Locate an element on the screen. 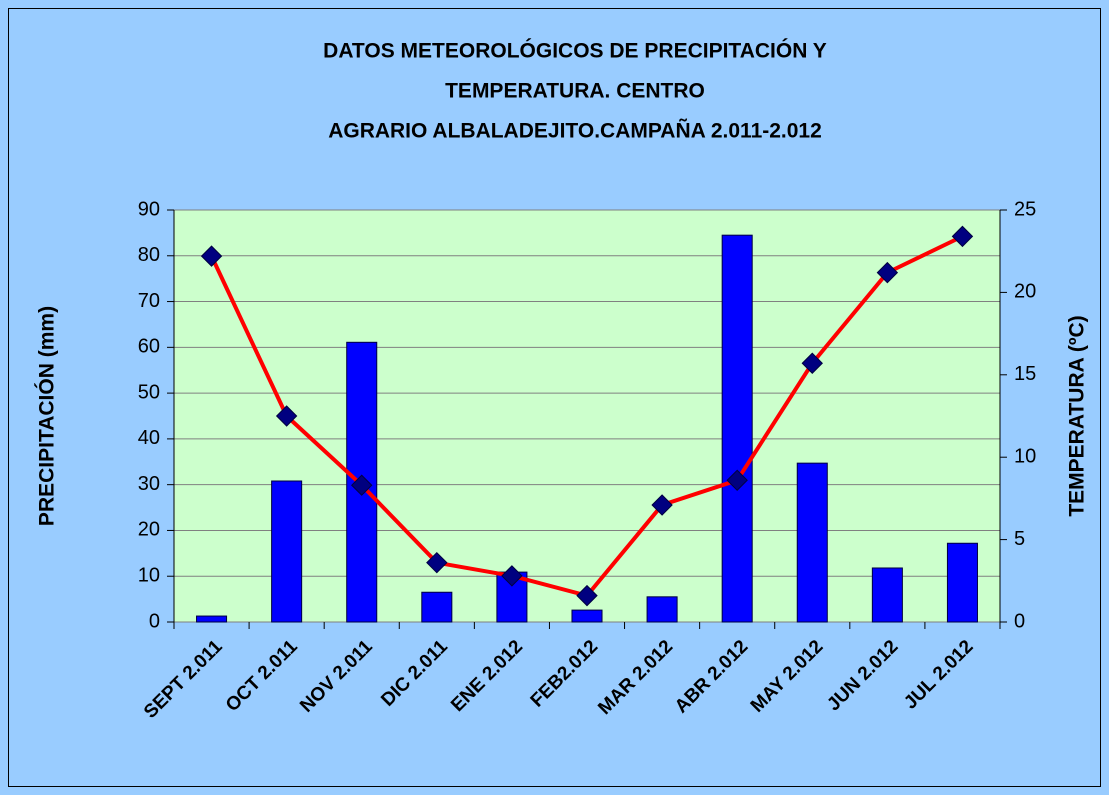  y2-tick-label: 25 is located at coordinates (1025, 209).